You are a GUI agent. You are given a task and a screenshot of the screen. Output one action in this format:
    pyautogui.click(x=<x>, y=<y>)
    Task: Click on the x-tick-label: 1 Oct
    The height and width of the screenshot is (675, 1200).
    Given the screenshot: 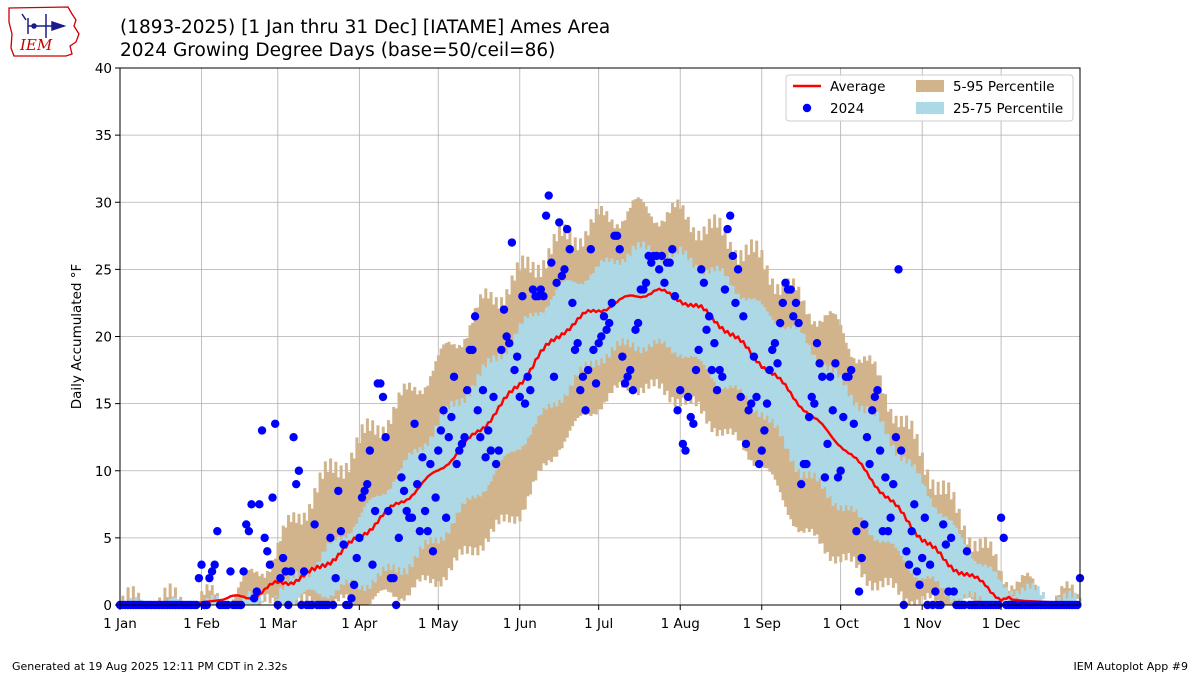 What is the action you would take?
    pyautogui.click(x=841, y=624)
    